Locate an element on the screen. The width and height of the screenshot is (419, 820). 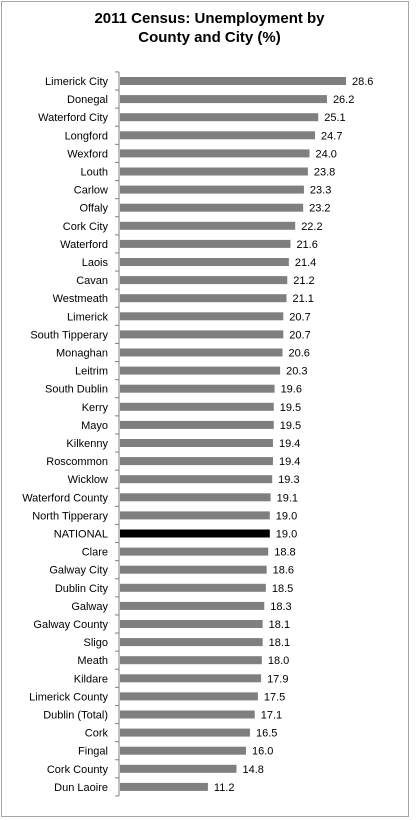
category-label: Kilkenny is located at coordinates (87, 444).